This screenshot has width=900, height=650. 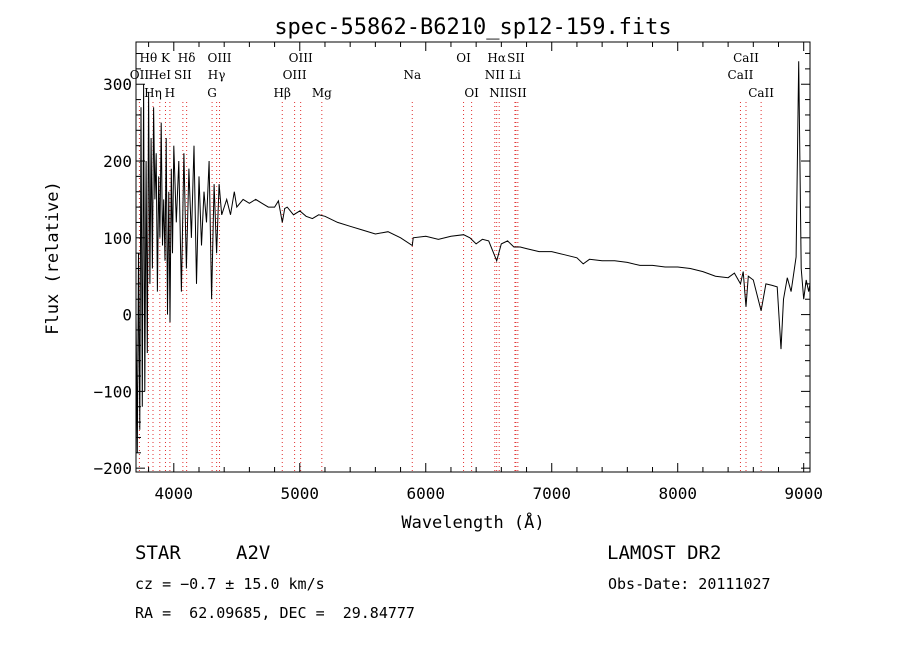 What do you see at coordinates (677, 493) in the screenshot?
I see `x-tick-label: 8000` at bounding box center [677, 493].